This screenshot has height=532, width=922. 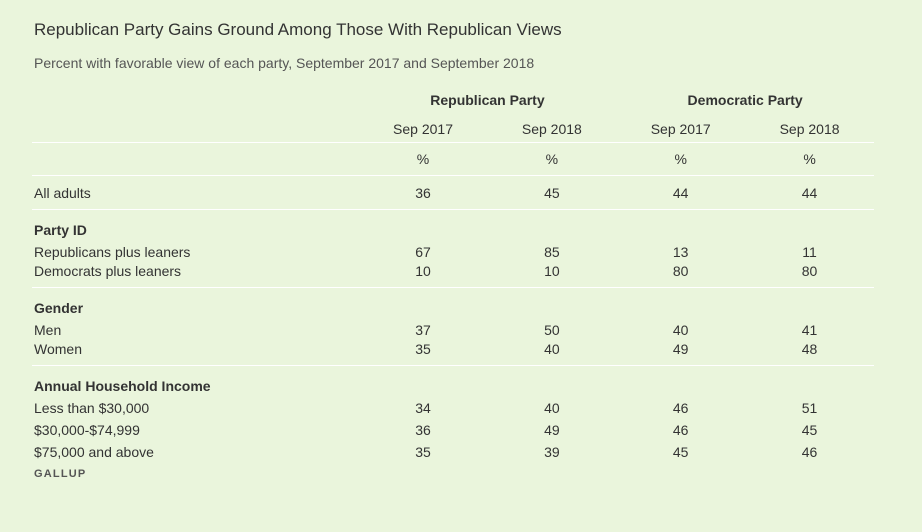 I want to click on table-row: $30,000-$74,999 36 49 46 45, so click(x=453, y=430).